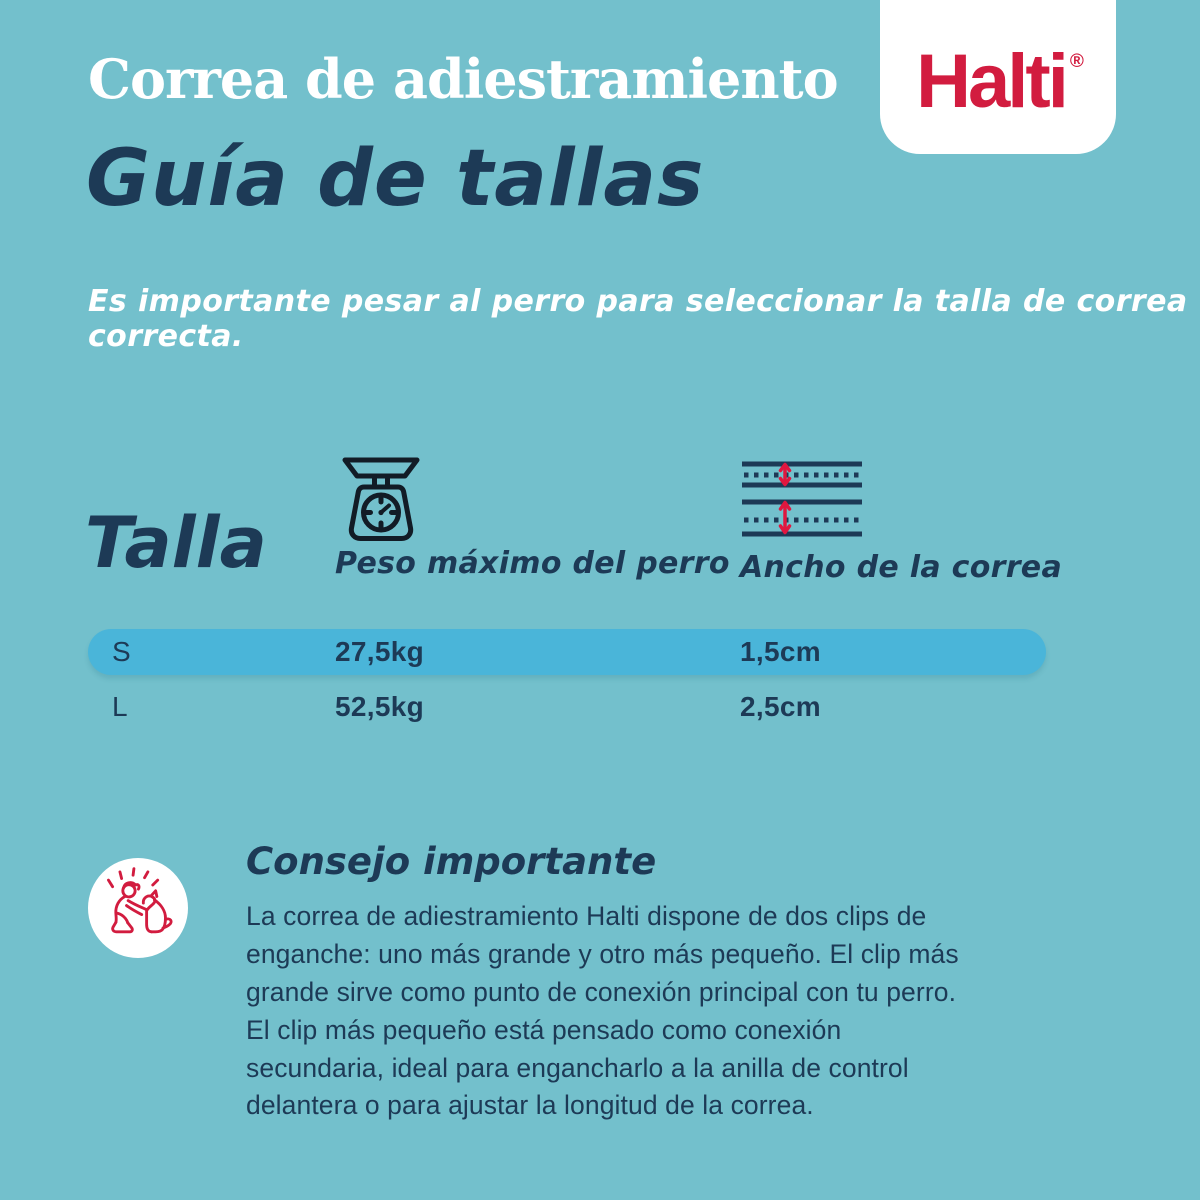 This screenshot has width=1200, height=1200. I want to click on weight-column-header: Peso máximo del perro, so click(532, 515).